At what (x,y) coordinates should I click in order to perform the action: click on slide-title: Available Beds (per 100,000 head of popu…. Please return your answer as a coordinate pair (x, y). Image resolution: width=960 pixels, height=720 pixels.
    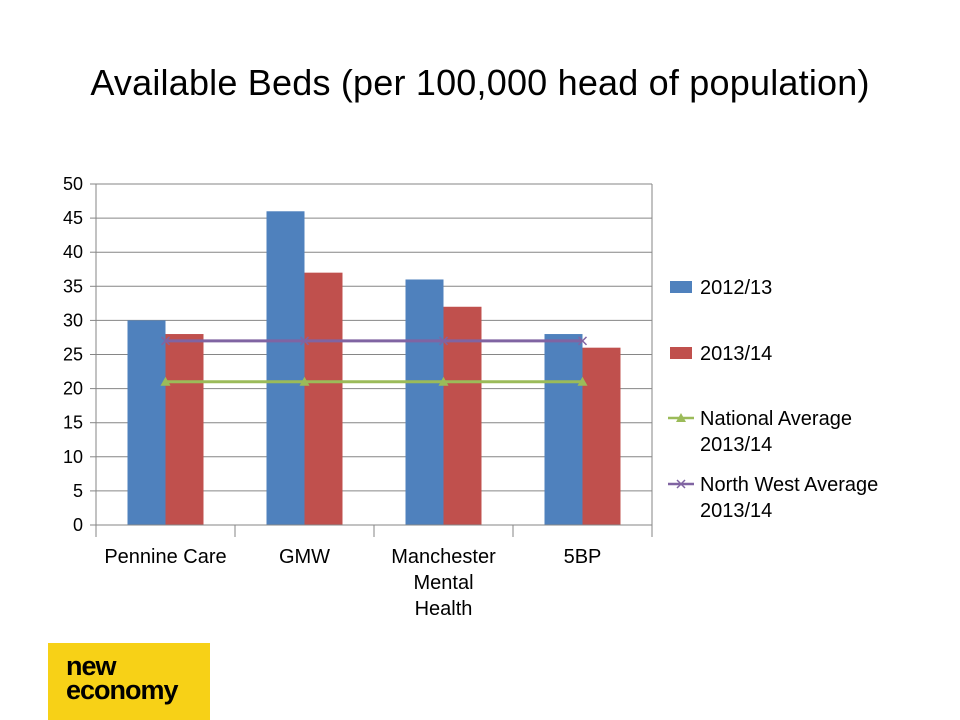
    Looking at the image, I should click on (480, 82).